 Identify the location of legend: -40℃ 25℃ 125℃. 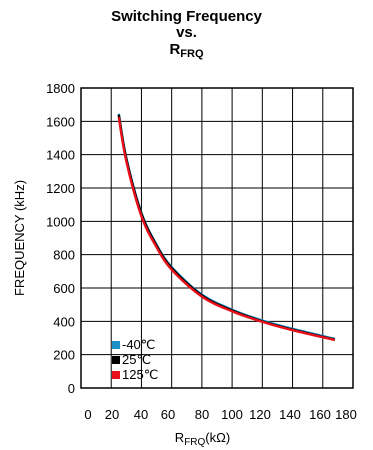
(135, 359).